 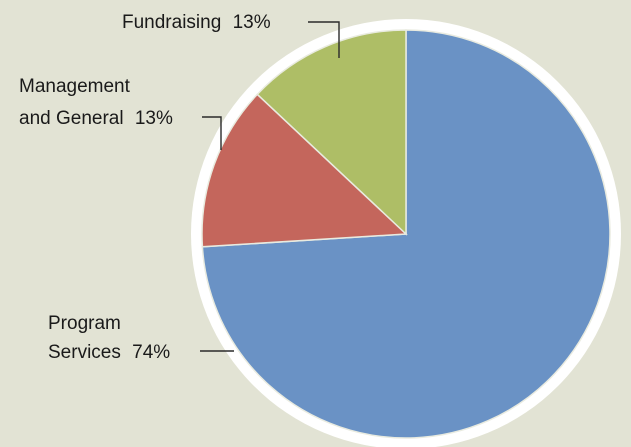 I want to click on label-program-services-line2: Services, so click(x=84, y=352).